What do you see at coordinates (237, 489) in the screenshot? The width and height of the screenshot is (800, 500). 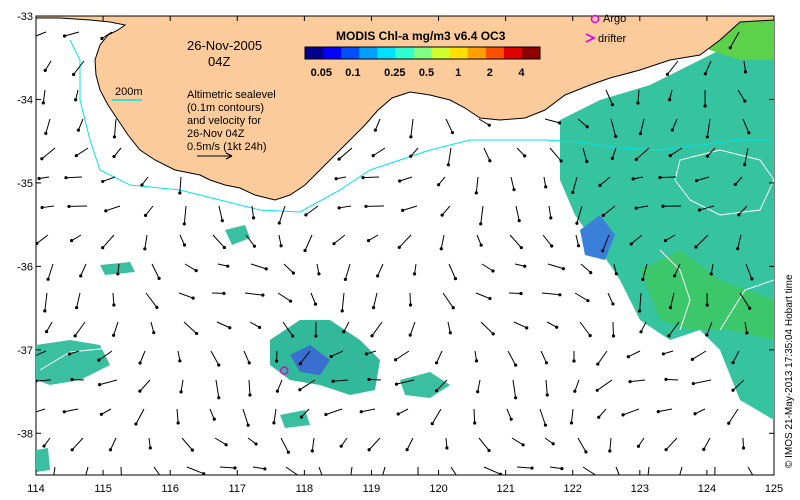 I see `lon-tick-label: 117` at bounding box center [237, 489].